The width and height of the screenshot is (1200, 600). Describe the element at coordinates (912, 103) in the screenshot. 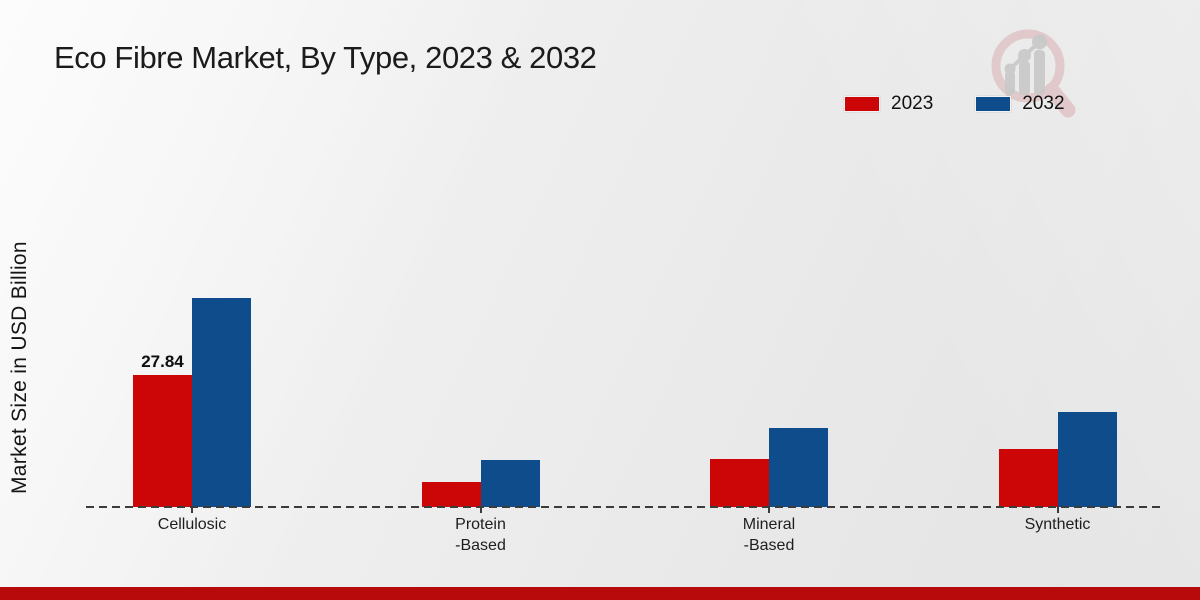

I see `legend-label-2023: 2023` at that location.